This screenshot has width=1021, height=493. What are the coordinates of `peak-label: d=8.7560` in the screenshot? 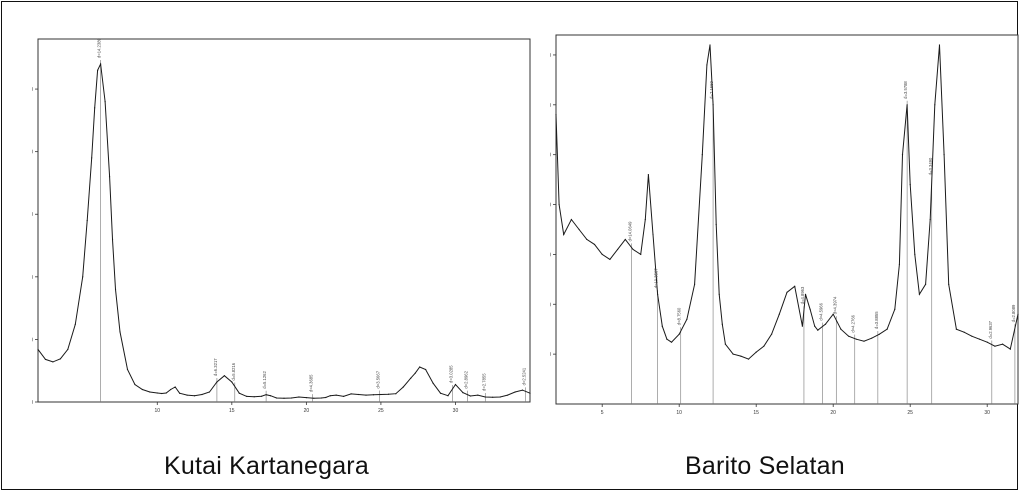 It's located at (679, 316).